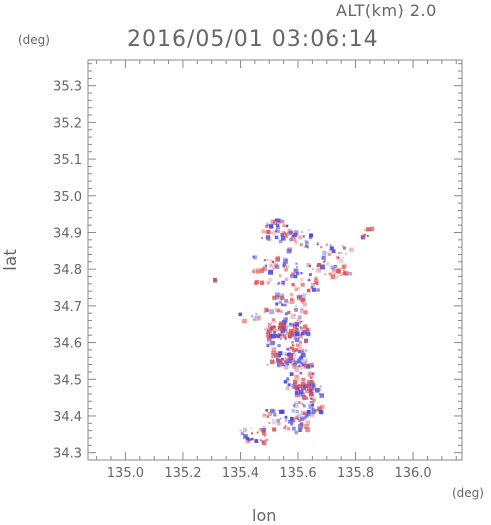 The width and height of the screenshot is (491, 525). What do you see at coordinates (67, 454) in the screenshot?
I see `y-tick-label: 34.3` at bounding box center [67, 454].